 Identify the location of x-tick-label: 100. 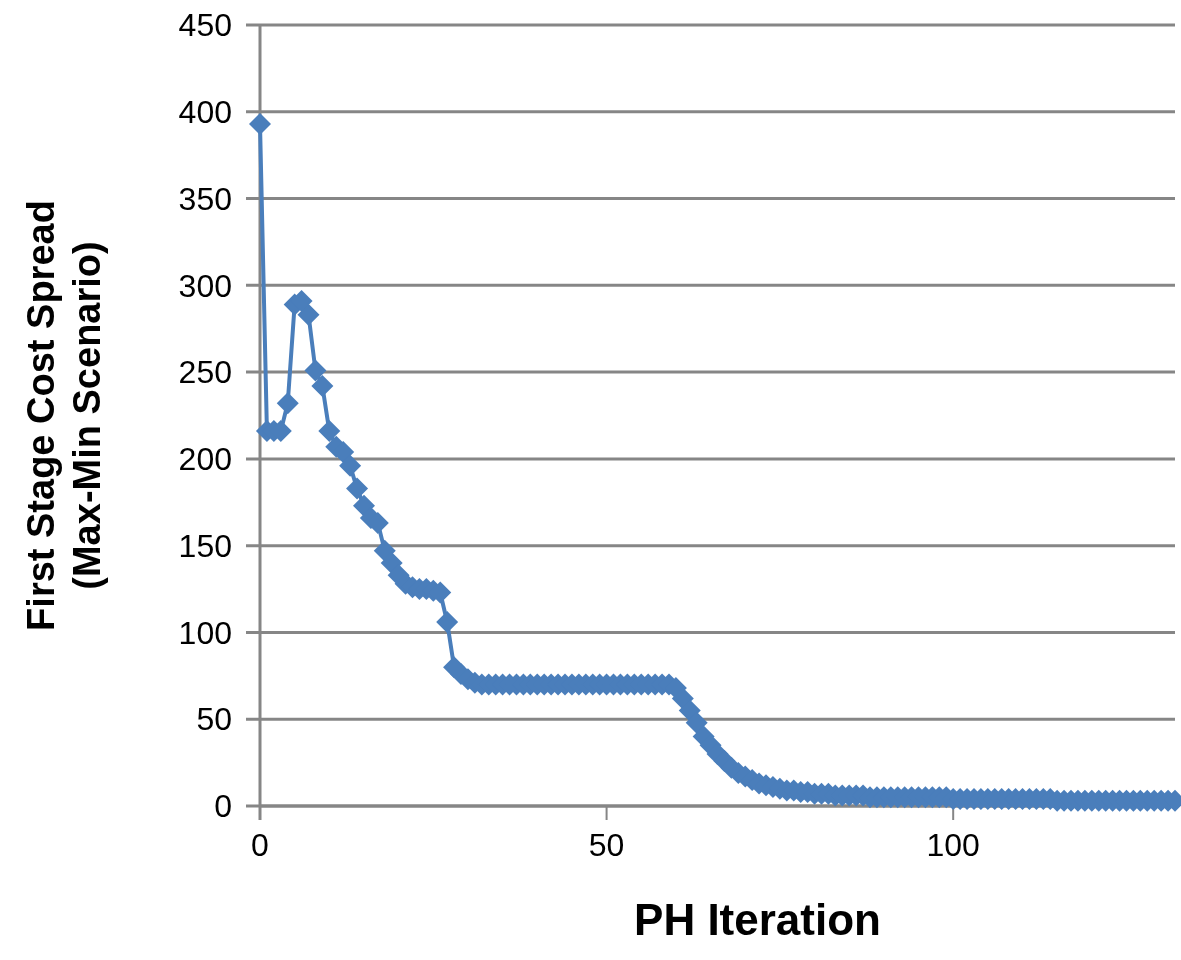
(953, 845).